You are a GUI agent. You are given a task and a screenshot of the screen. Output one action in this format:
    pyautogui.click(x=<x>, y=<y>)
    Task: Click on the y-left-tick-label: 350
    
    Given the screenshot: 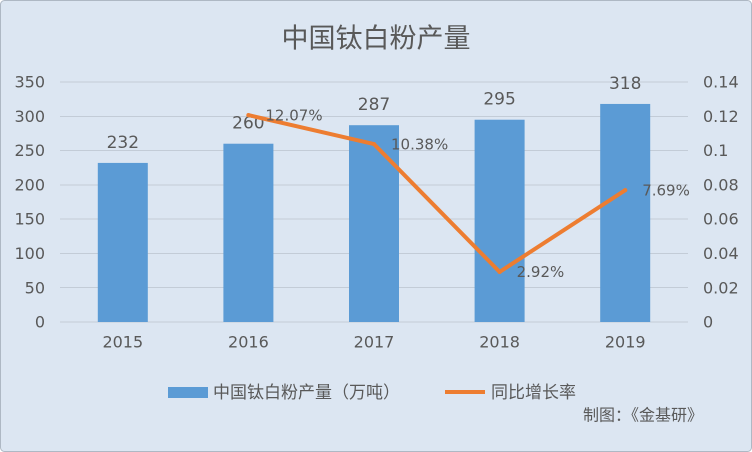 What is the action you would take?
    pyautogui.click(x=29, y=82)
    